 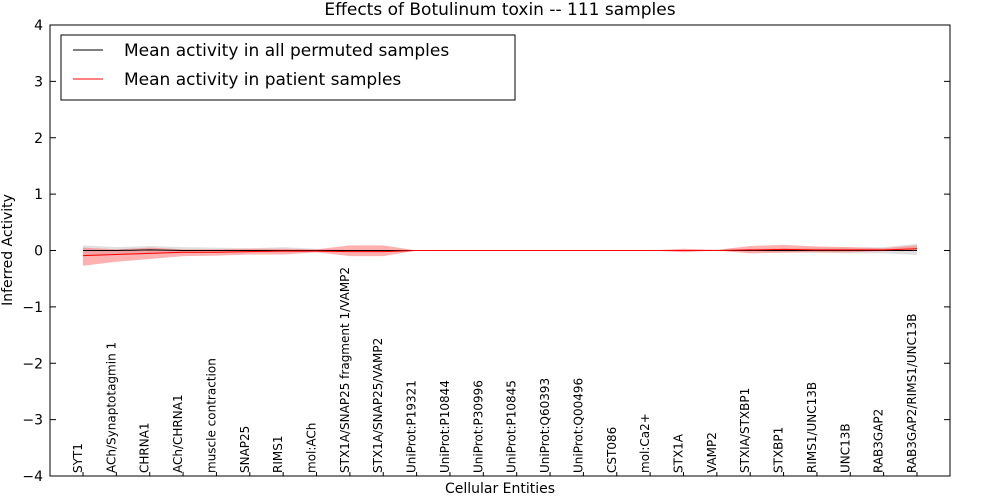 I want to click on x-category-label: STXIA/STXBP1, so click(x=745, y=430).